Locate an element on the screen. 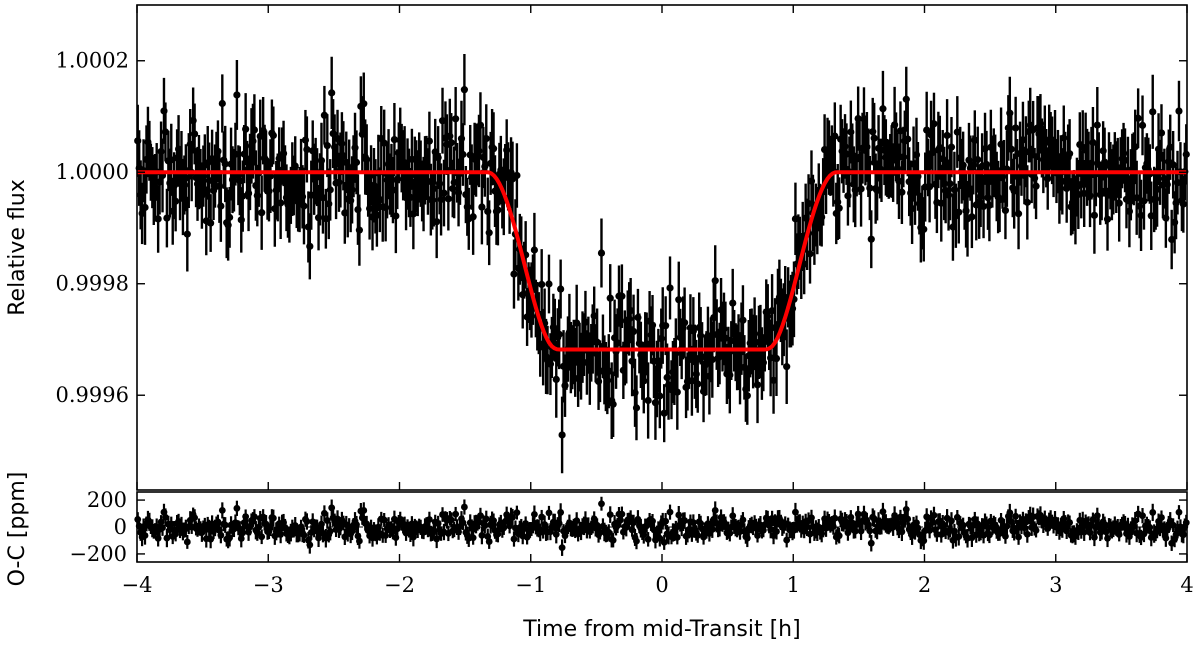 The image size is (1200, 648). x-tick-label: 2 is located at coordinates (924, 585).